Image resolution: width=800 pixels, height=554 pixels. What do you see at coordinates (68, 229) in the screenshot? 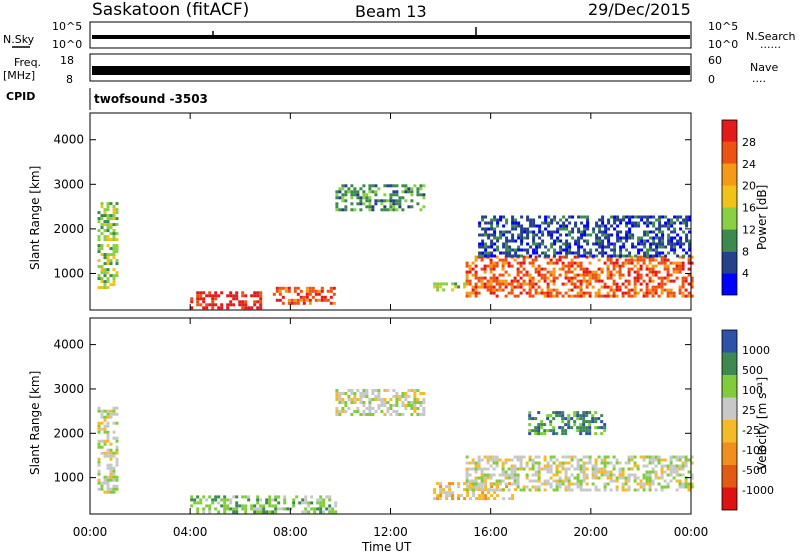
I see `y-tick-label: 2000` at bounding box center [68, 229].